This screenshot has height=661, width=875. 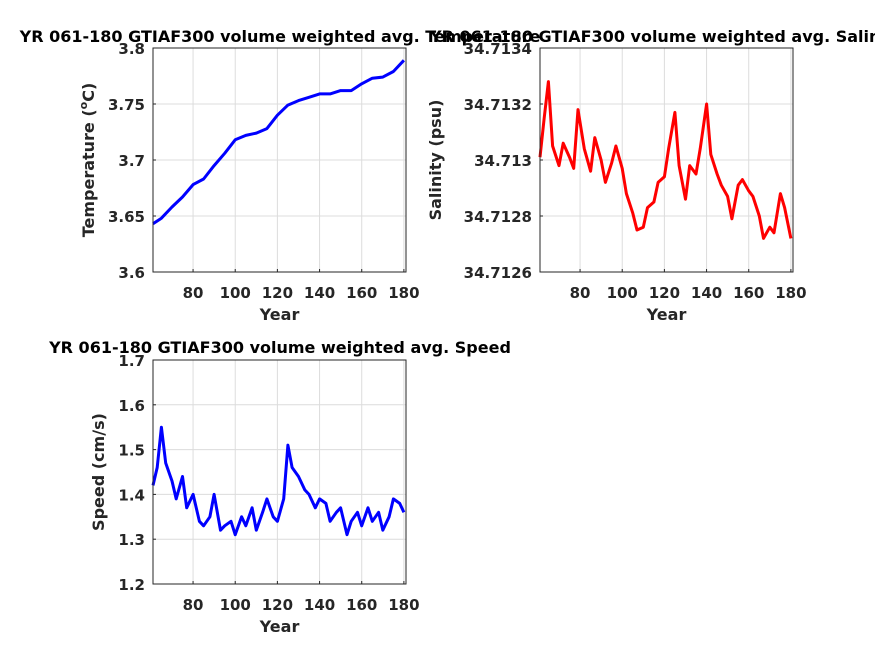 What do you see at coordinates (498, 49) in the screenshot?
I see `y-tick-label: 34.7134` at bounding box center [498, 49].